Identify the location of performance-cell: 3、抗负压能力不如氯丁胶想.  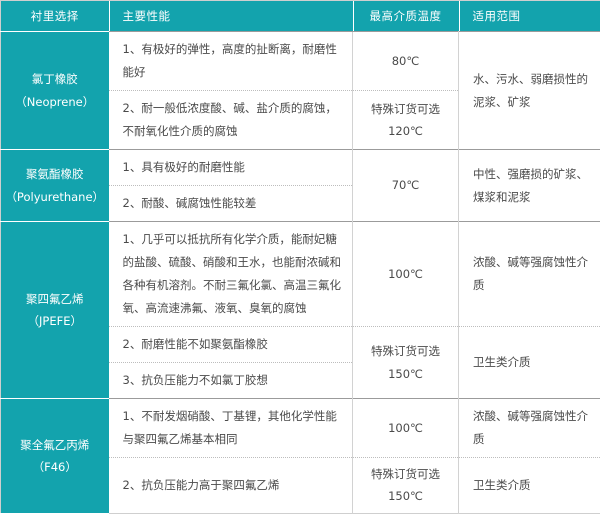
(231, 381).